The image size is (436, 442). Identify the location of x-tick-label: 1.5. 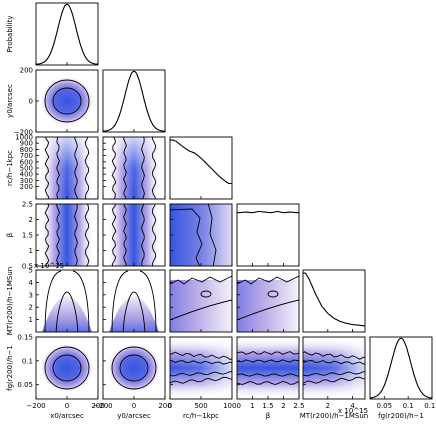
(267, 406).